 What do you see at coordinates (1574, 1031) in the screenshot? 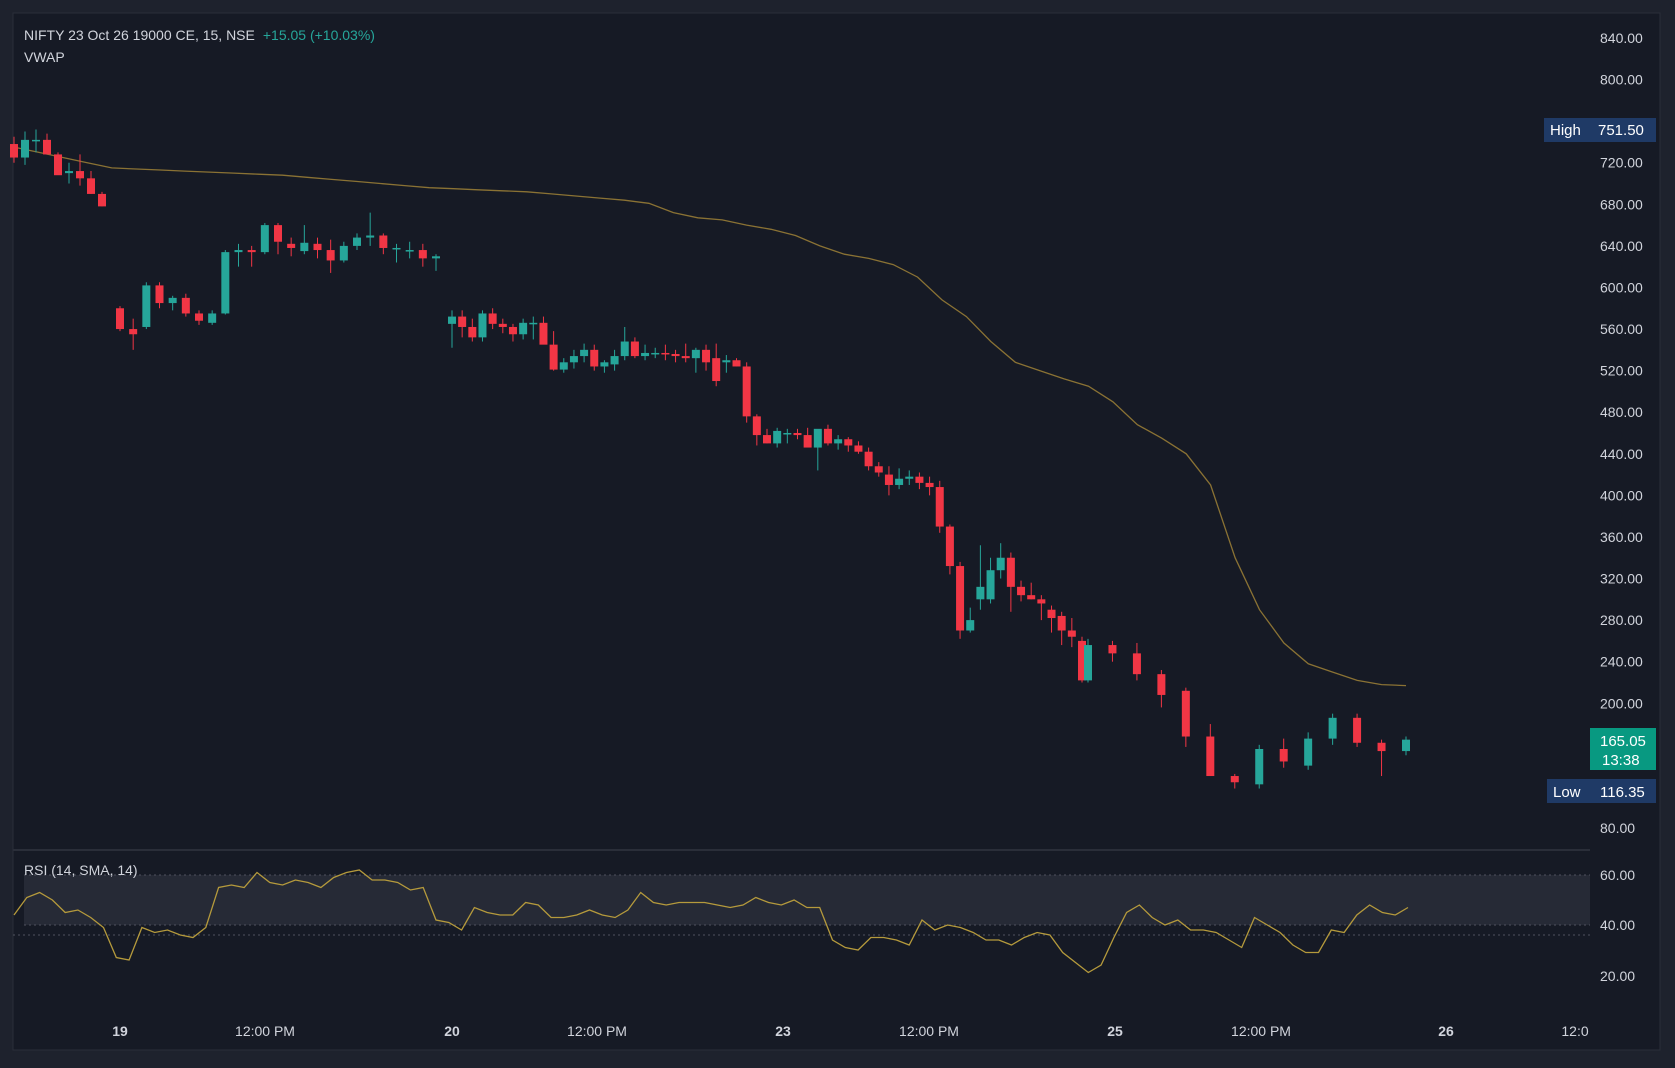
I see `time-tick-label: 12:0` at bounding box center [1574, 1031].